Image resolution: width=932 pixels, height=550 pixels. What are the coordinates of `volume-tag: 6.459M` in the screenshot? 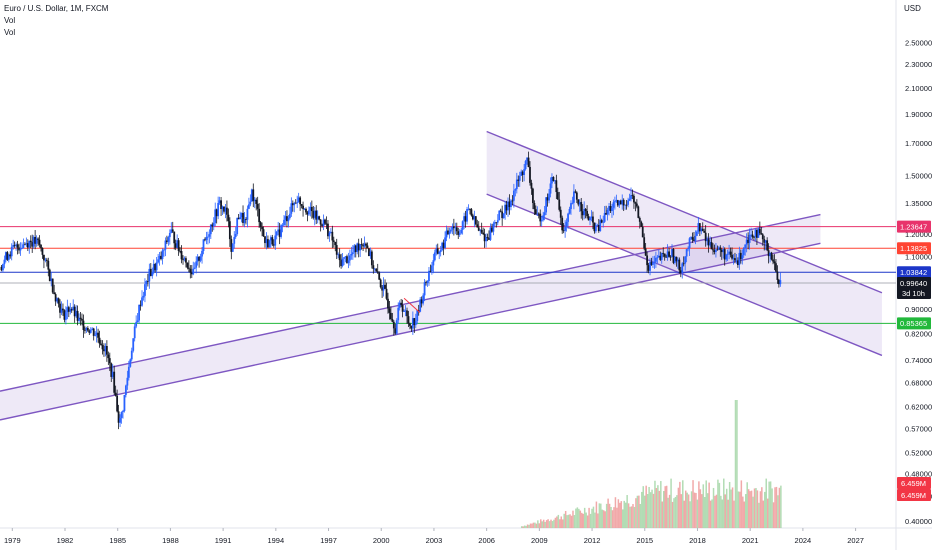 It's located at (913, 483).